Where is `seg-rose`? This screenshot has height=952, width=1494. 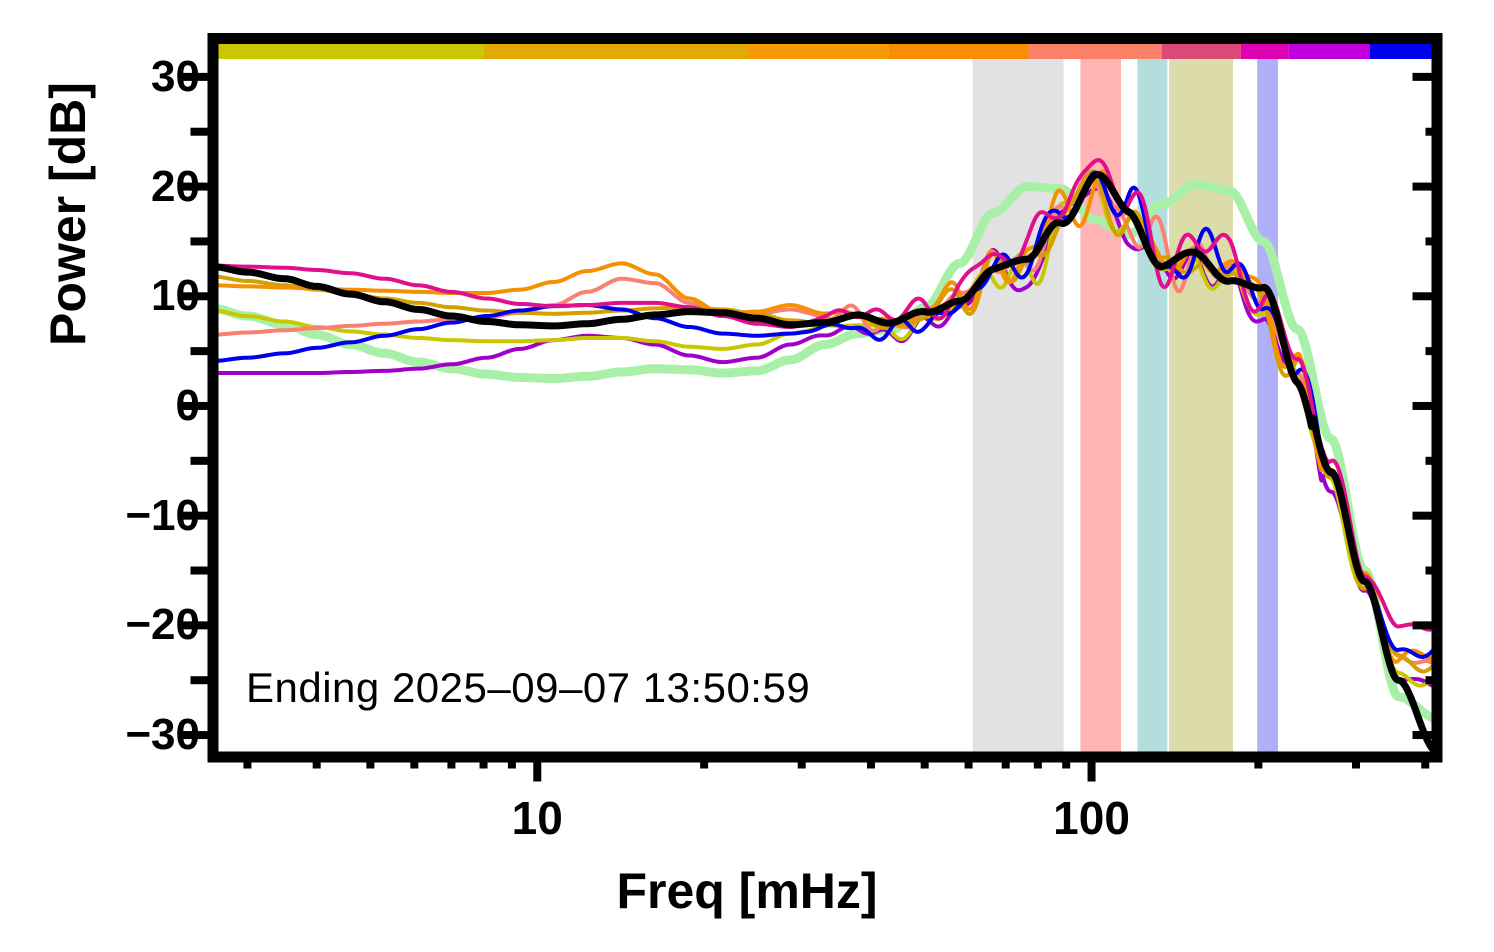 seg-rose is located at coordinates (1201, 50).